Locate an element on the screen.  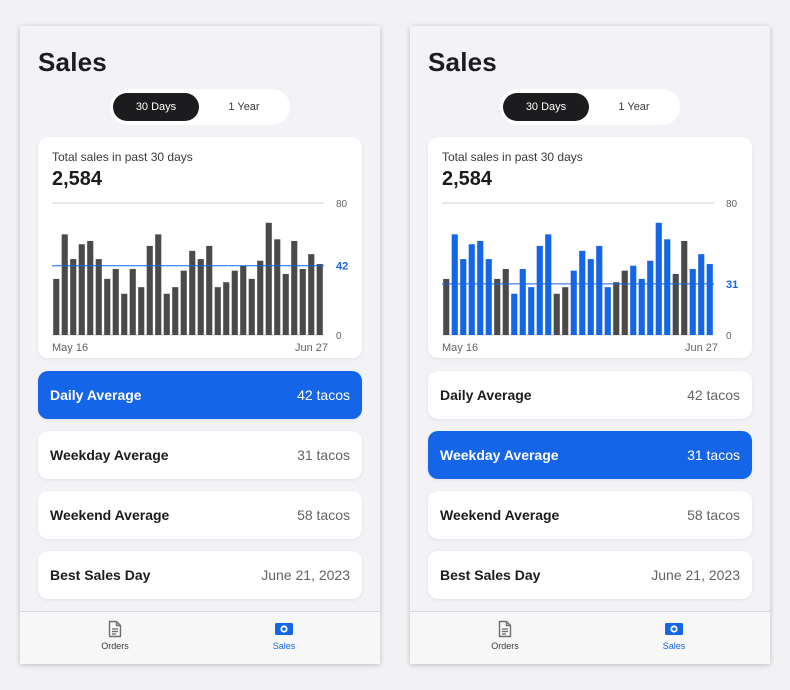
average-rule-label: 42 is located at coordinates (342, 267).